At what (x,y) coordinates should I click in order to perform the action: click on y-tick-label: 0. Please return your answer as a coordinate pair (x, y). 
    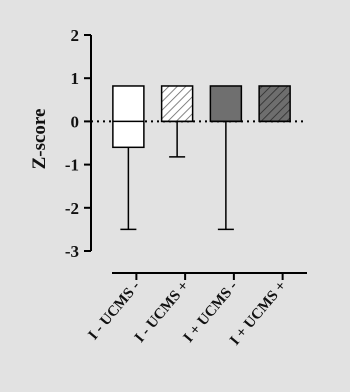
    Looking at the image, I should click on (75, 121).